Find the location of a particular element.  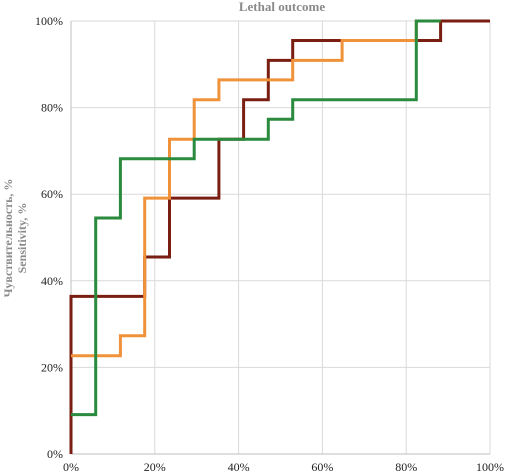

y-tick-label: 0% is located at coordinates (55, 454).